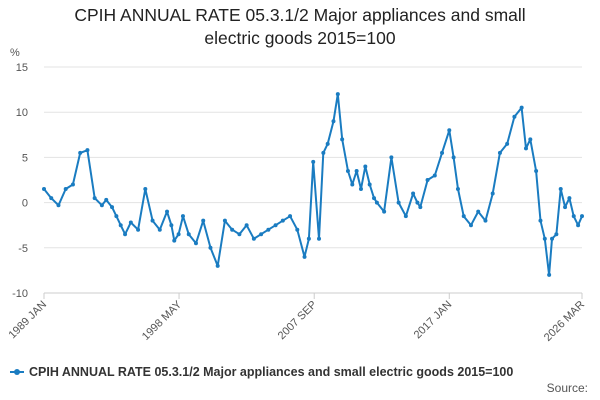 Image resolution: width=600 pixels, height=400 pixels. I want to click on legend-swatch, so click(17, 372).